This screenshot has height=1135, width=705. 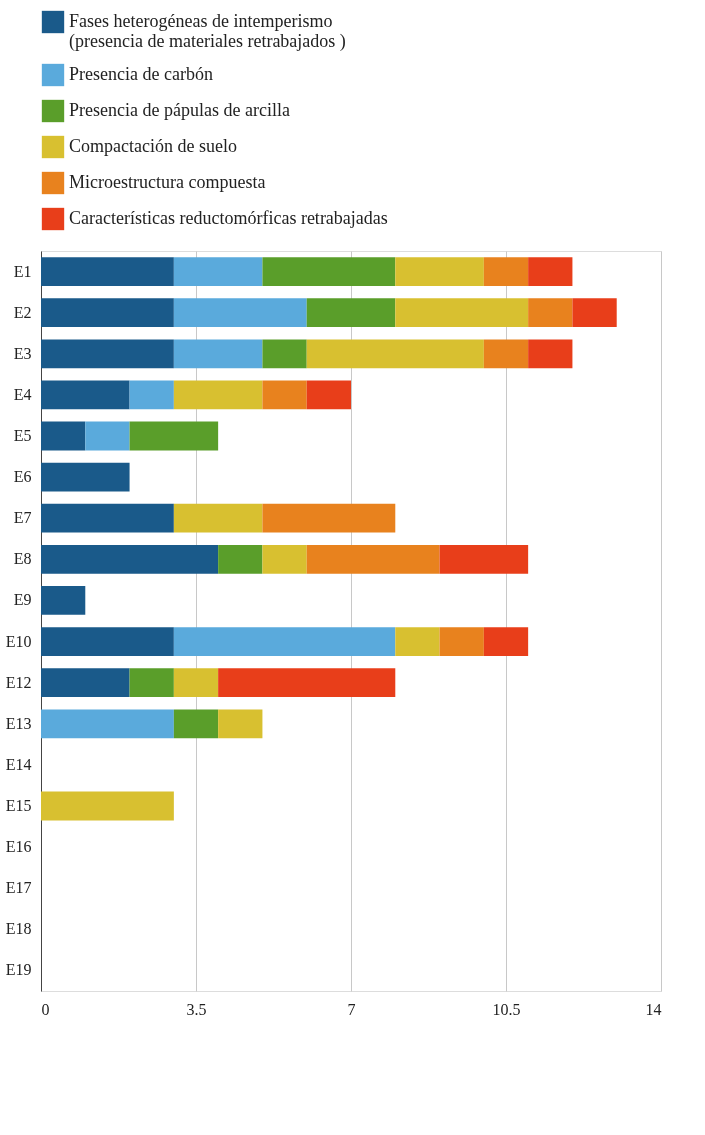 I want to click on y-tick-label: E12, so click(x=18, y=682).